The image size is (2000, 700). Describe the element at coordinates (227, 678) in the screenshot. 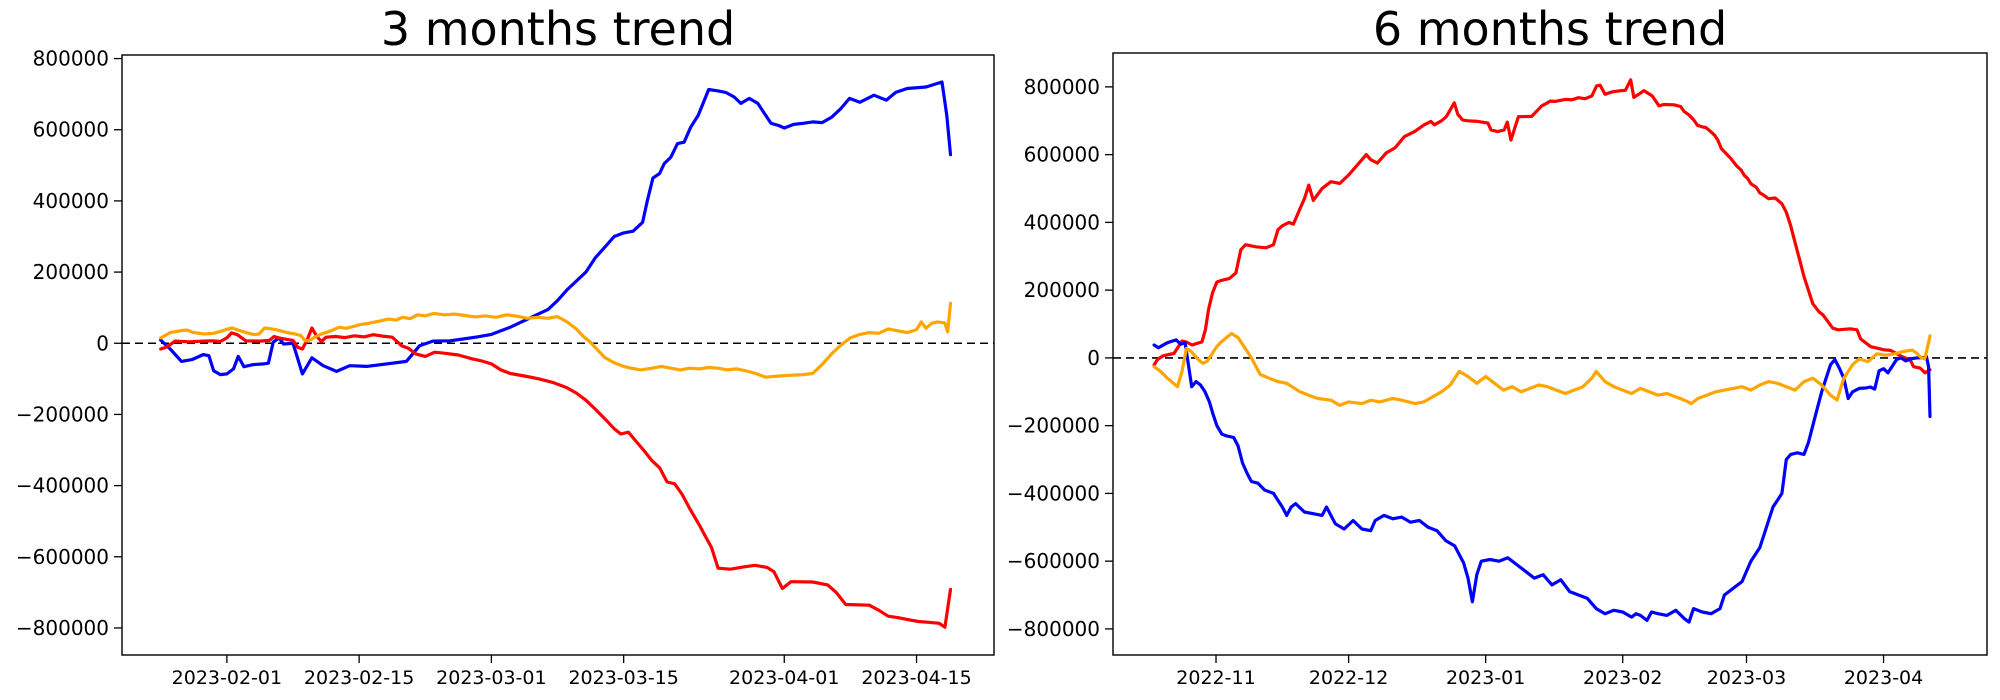

I see `x-tick-label: 2023-02-01` at that location.